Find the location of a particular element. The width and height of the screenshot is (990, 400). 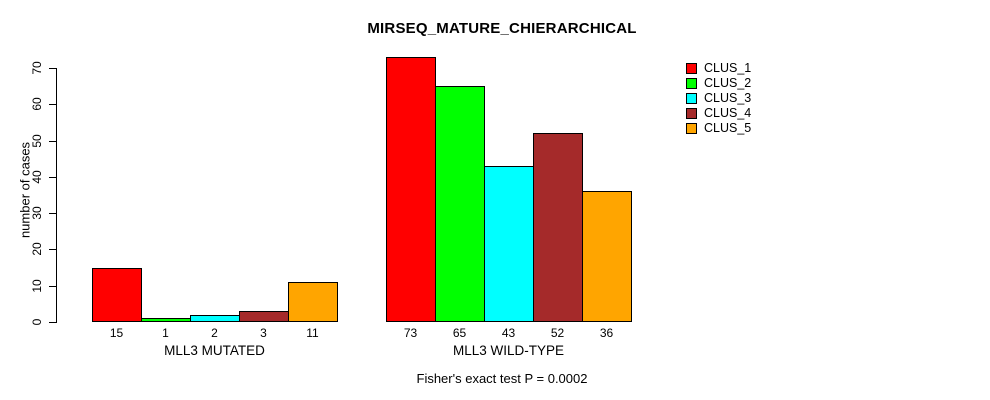

bar-value-label: 65 is located at coordinates (459, 333).